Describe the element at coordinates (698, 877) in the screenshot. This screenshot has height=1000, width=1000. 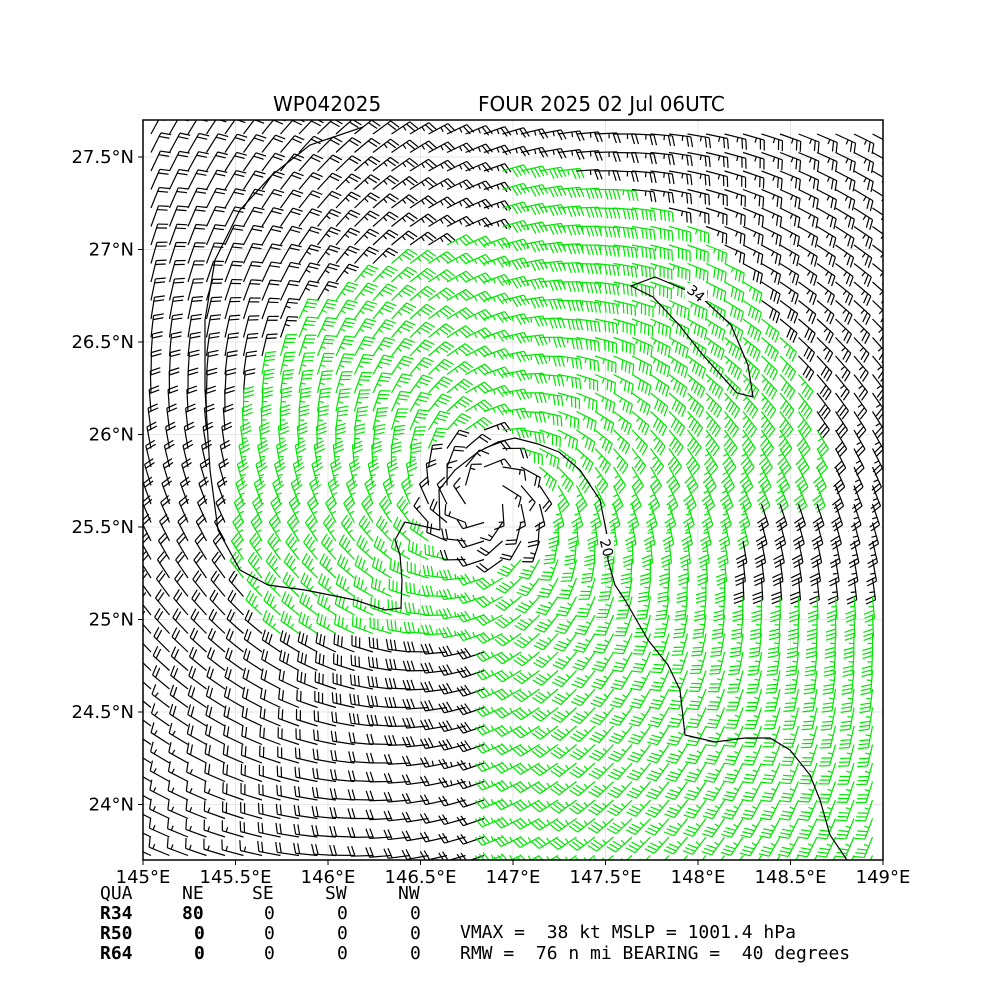
I see `x-tick-label: 148°E` at that location.